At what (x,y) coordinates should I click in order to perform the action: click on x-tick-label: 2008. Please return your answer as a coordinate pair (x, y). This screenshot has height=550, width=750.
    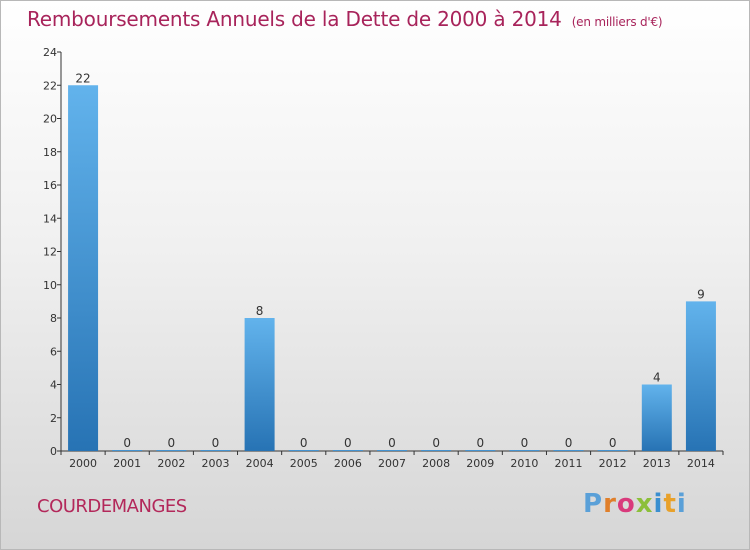
    Looking at the image, I should click on (436, 463).